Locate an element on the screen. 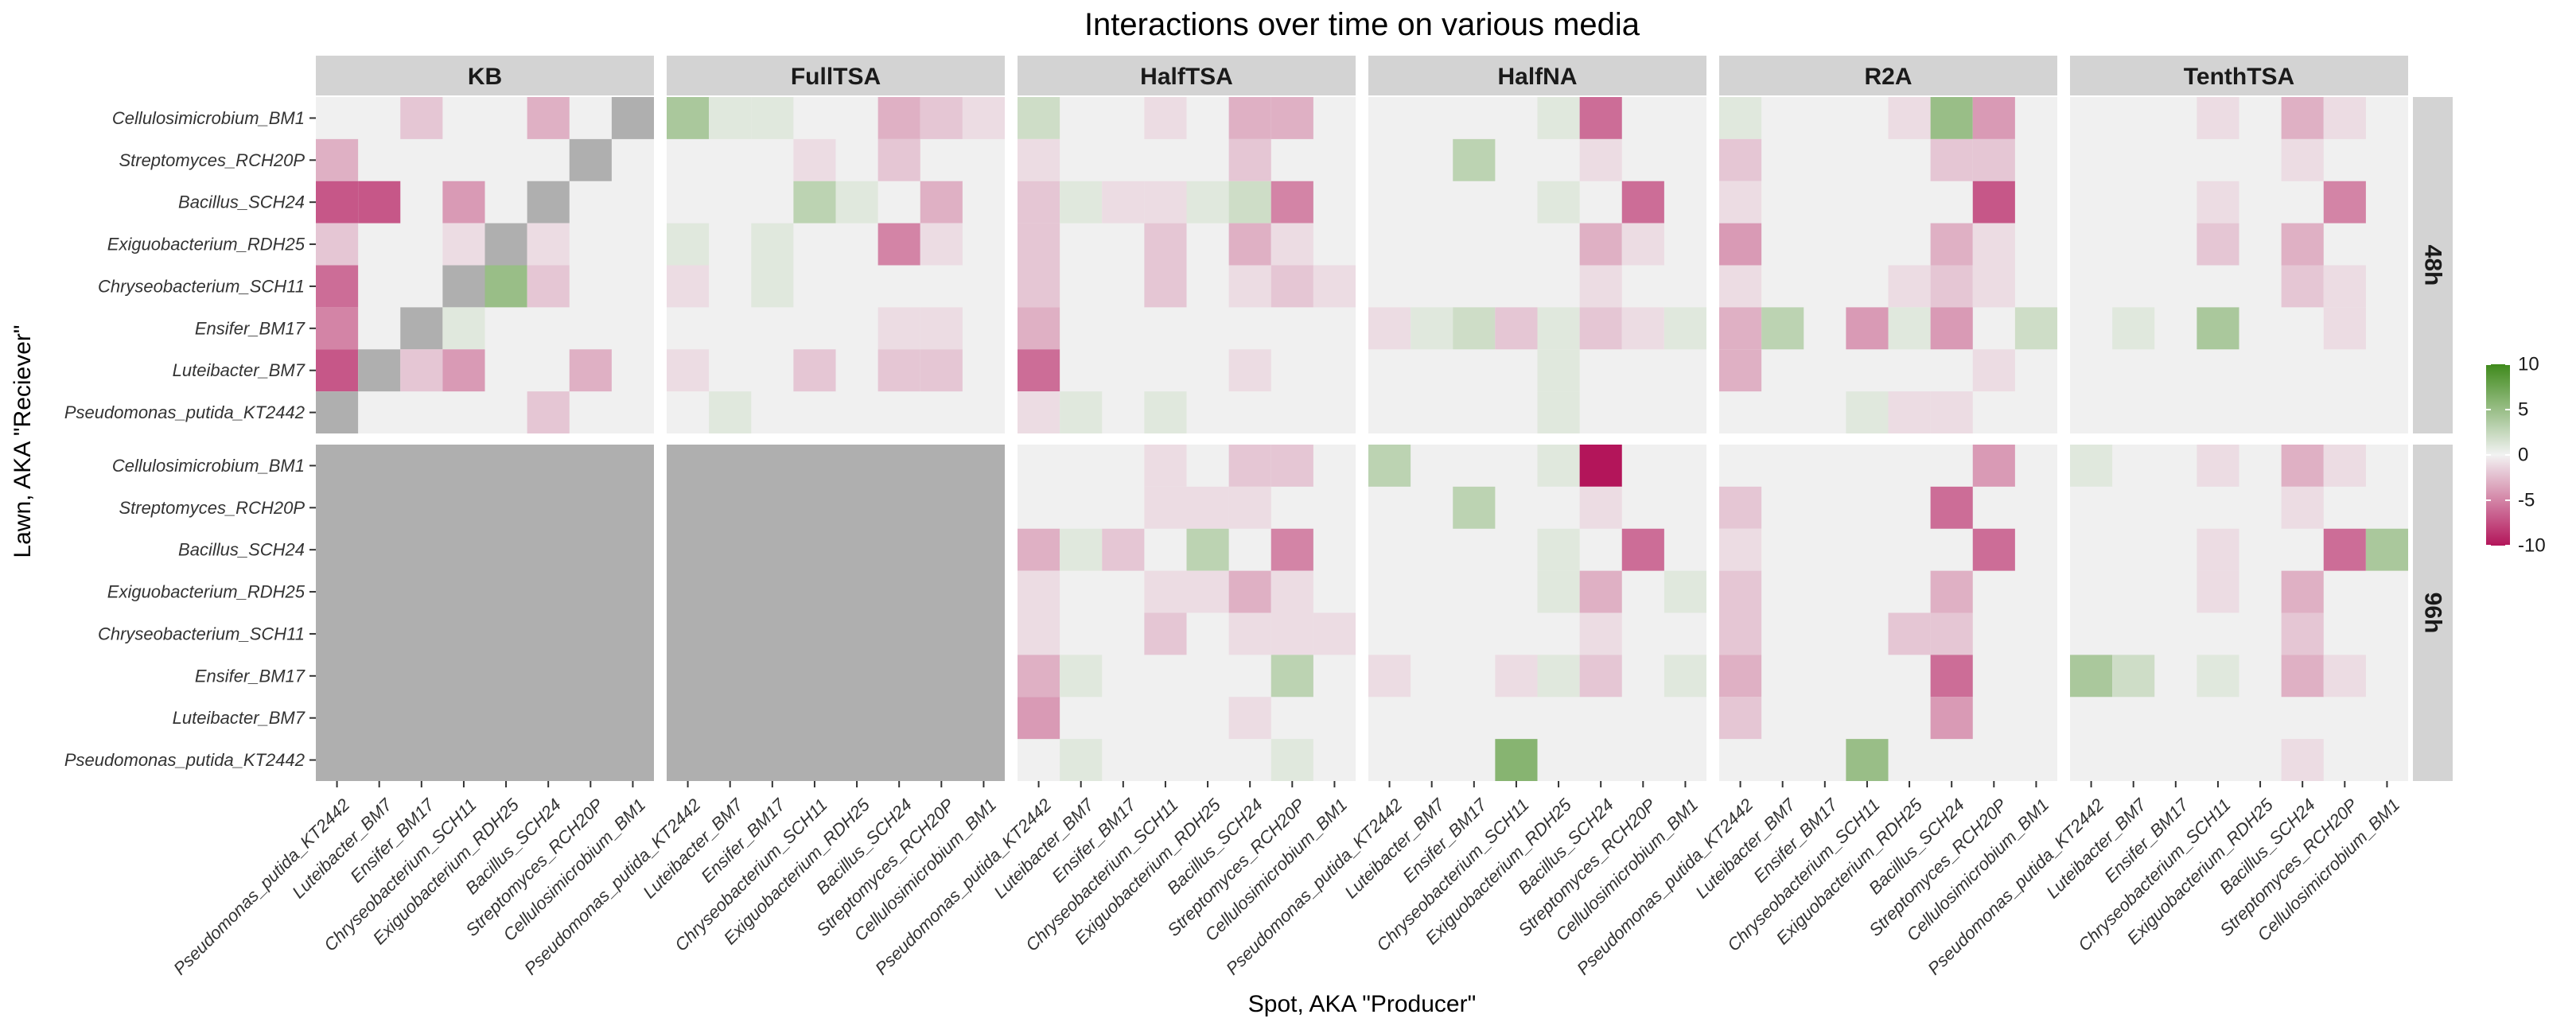 The image size is (2576, 1026). y-tick-label: Chryseobacterium_SCH11 is located at coordinates (202, 633).